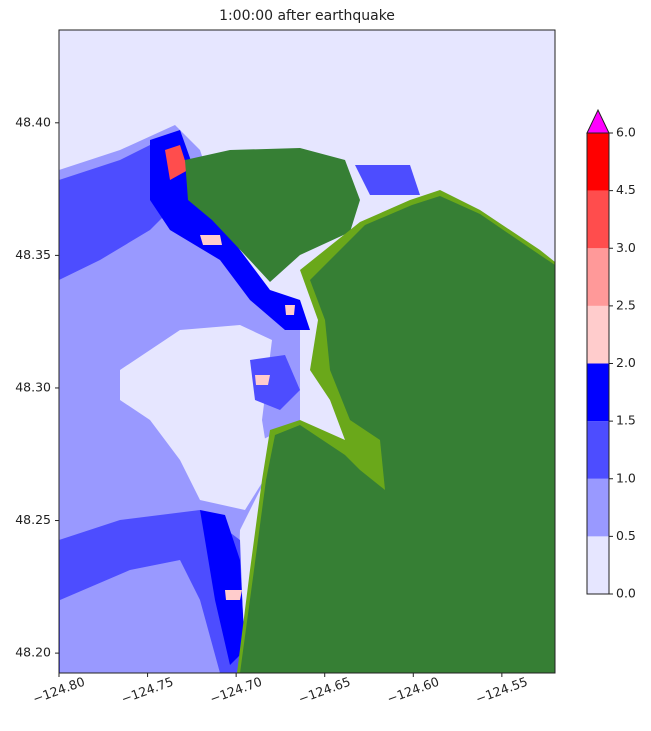  Describe the element at coordinates (626, 477) in the screenshot. I see `colorbar-tick-label: 1.0` at that location.